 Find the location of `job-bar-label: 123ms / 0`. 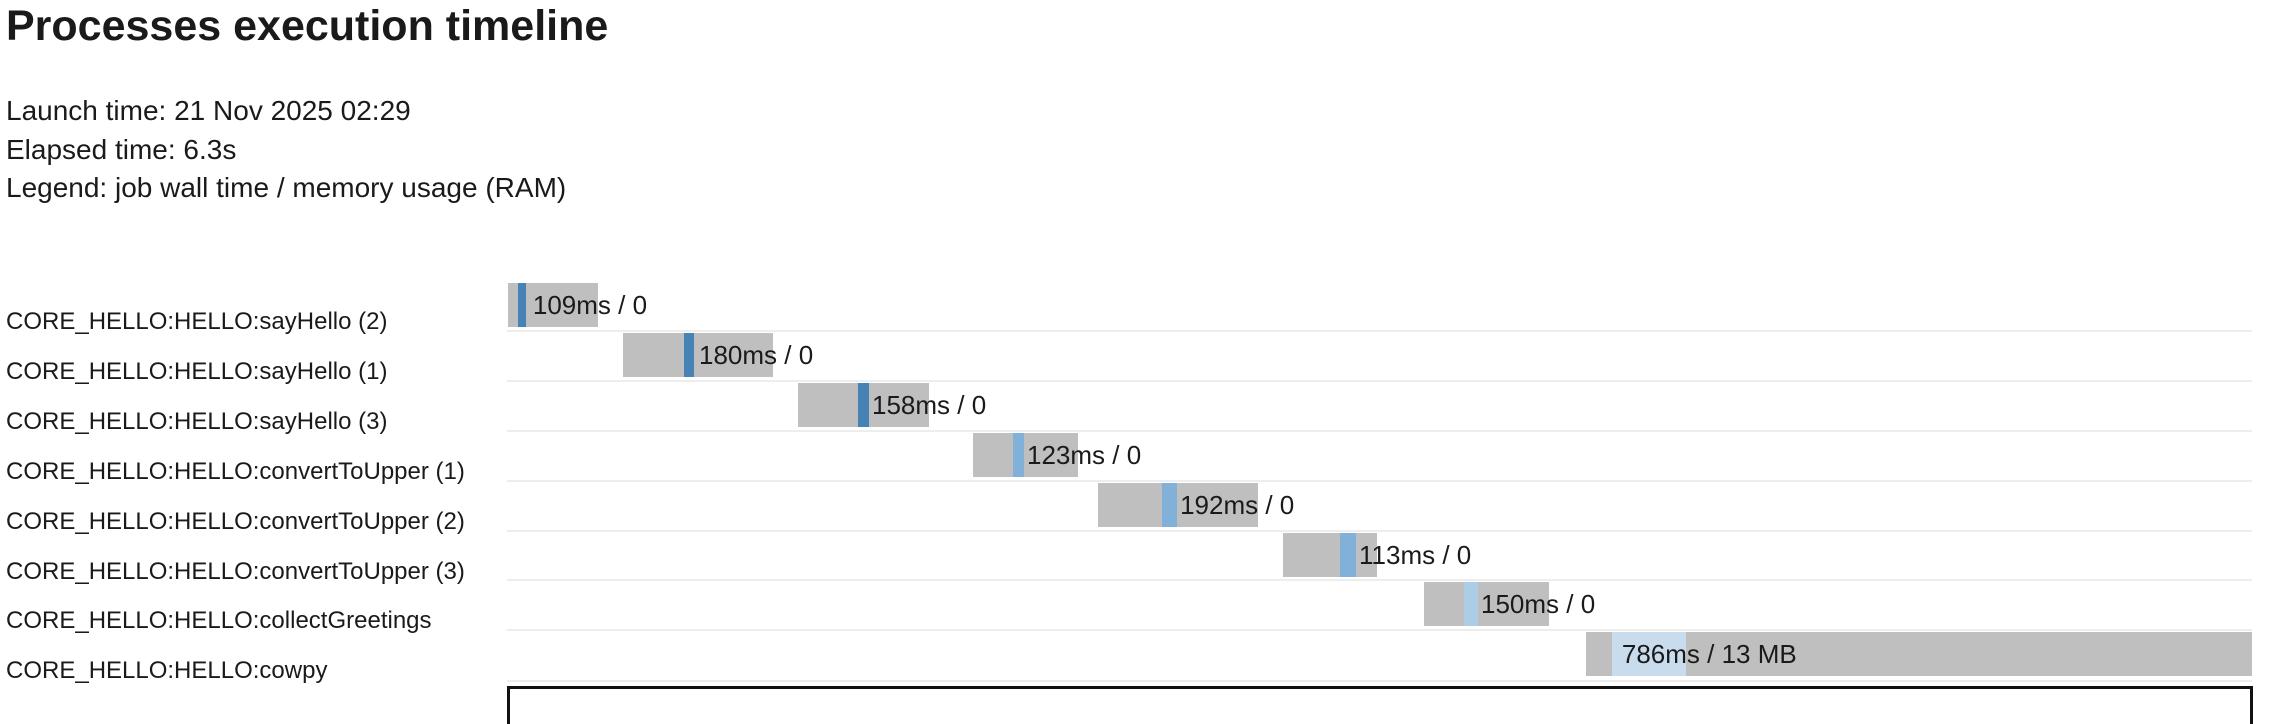

job-bar-label: 123ms / 0 is located at coordinates (1084, 454).